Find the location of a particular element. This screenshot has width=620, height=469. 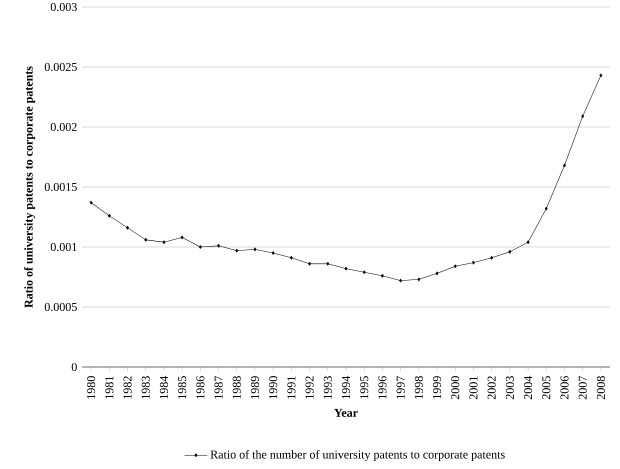

x-tick-label: 1999 is located at coordinates (437, 387).